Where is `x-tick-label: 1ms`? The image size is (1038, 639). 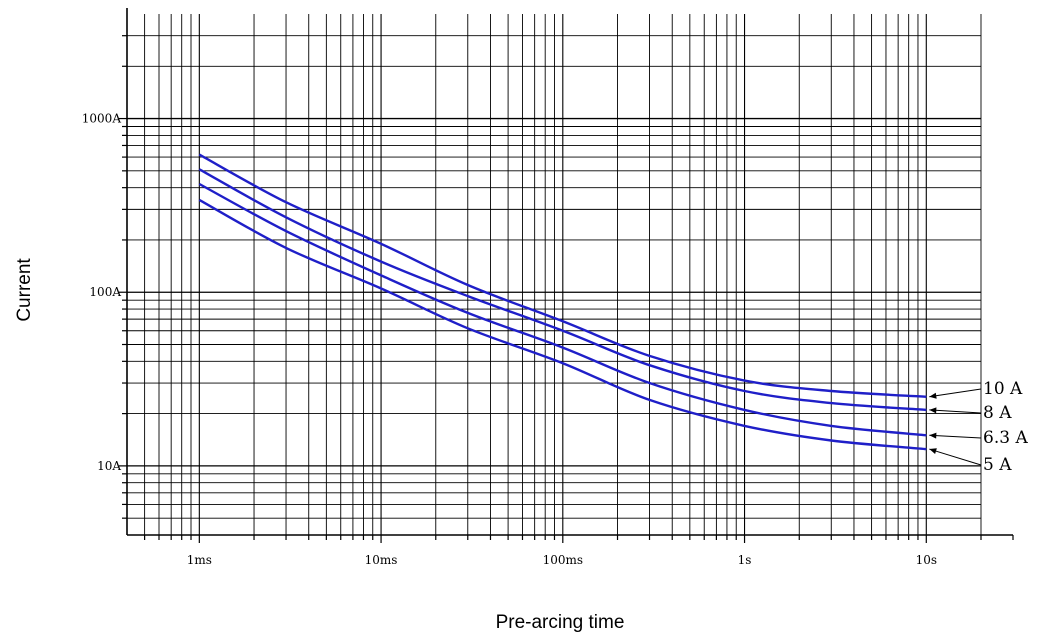 x-tick-label: 1ms is located at coordinates (199, 560).